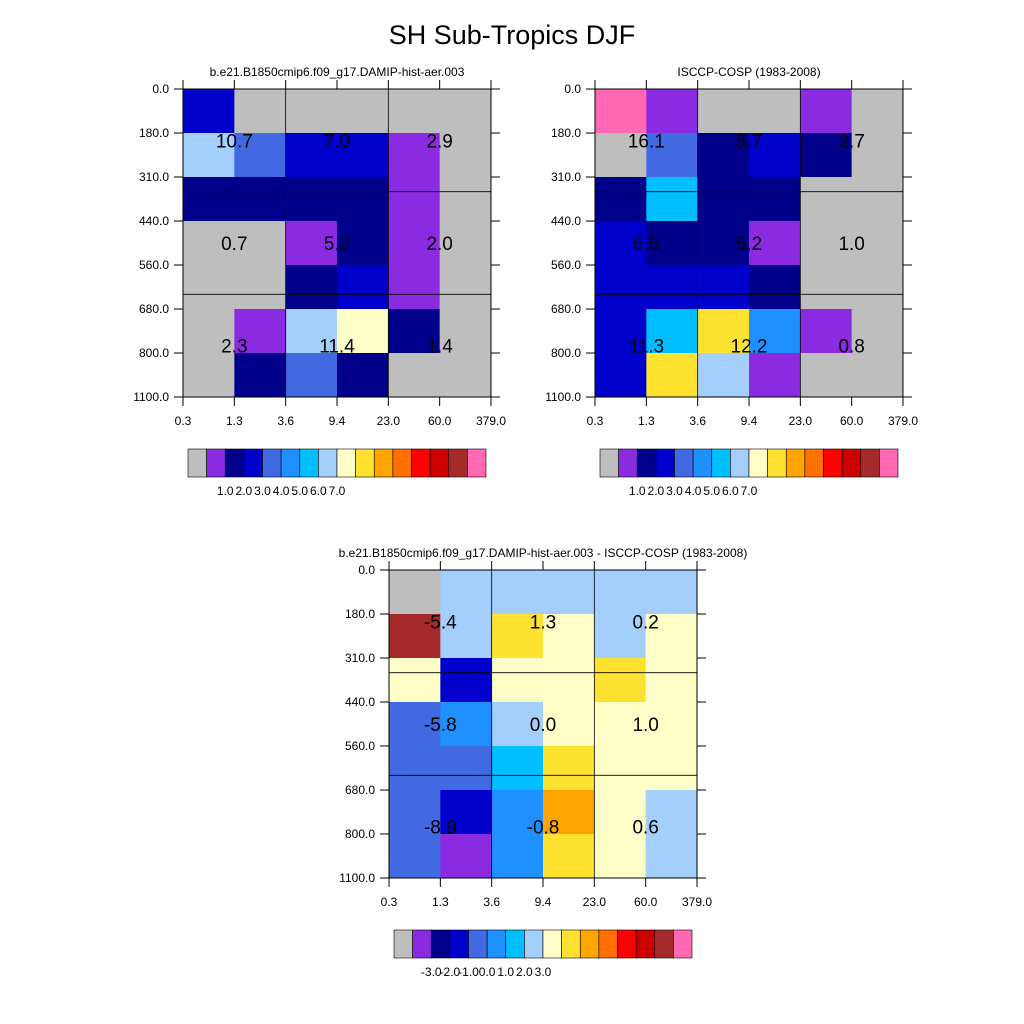  I want to click on block-value-label: 2.3, so click(234, 347).